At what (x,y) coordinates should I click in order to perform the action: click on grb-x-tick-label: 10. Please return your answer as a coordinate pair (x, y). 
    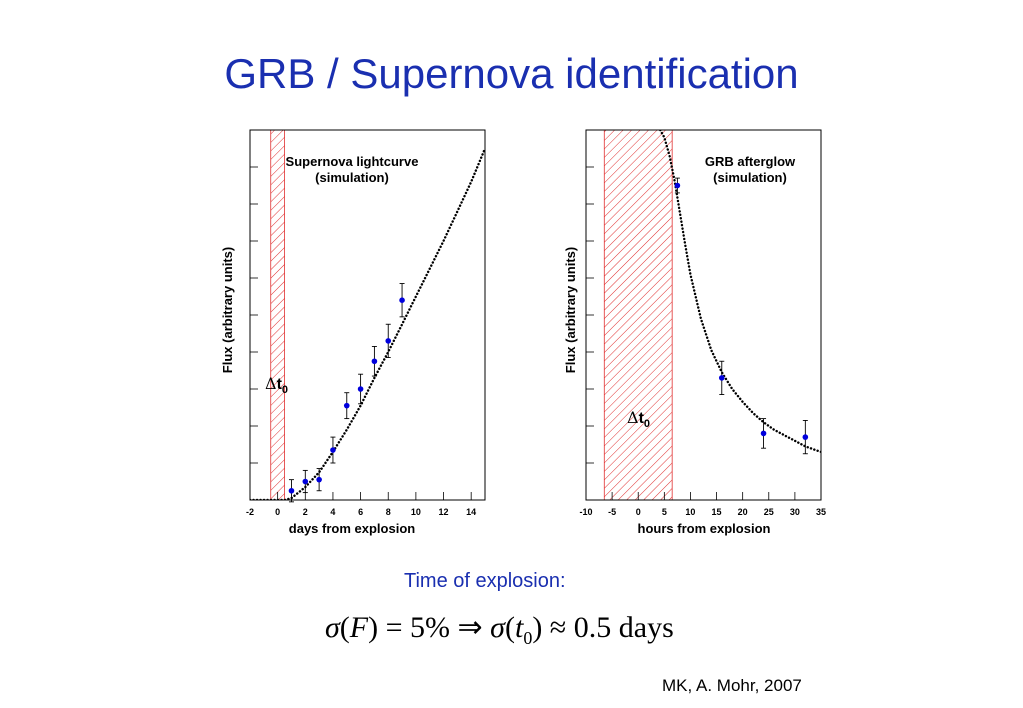
    Looking at the image, I should click on (690, 512).